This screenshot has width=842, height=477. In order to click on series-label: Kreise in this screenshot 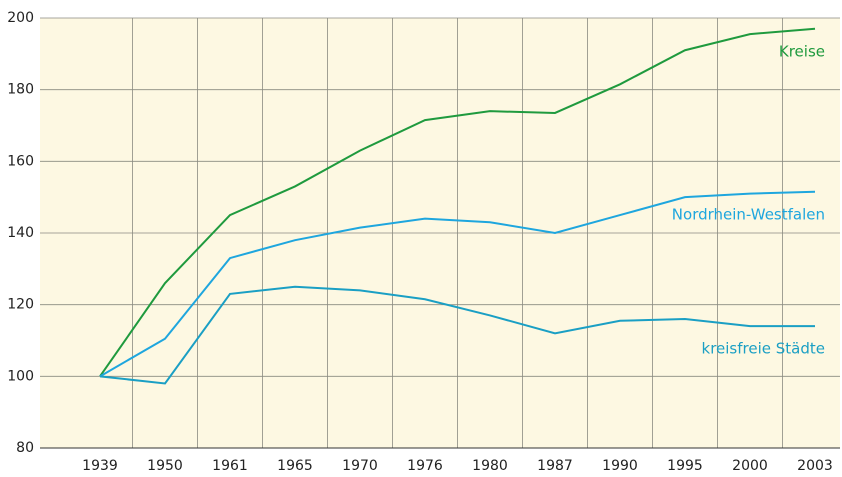, I will do `click(802, 51)`.